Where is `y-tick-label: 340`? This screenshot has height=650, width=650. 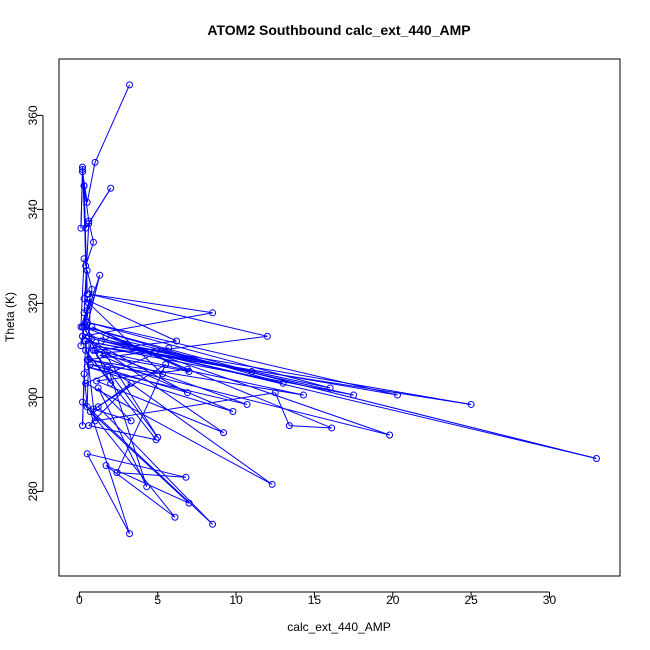
y-tick-label: 340 is located at coordinates (33, 209).